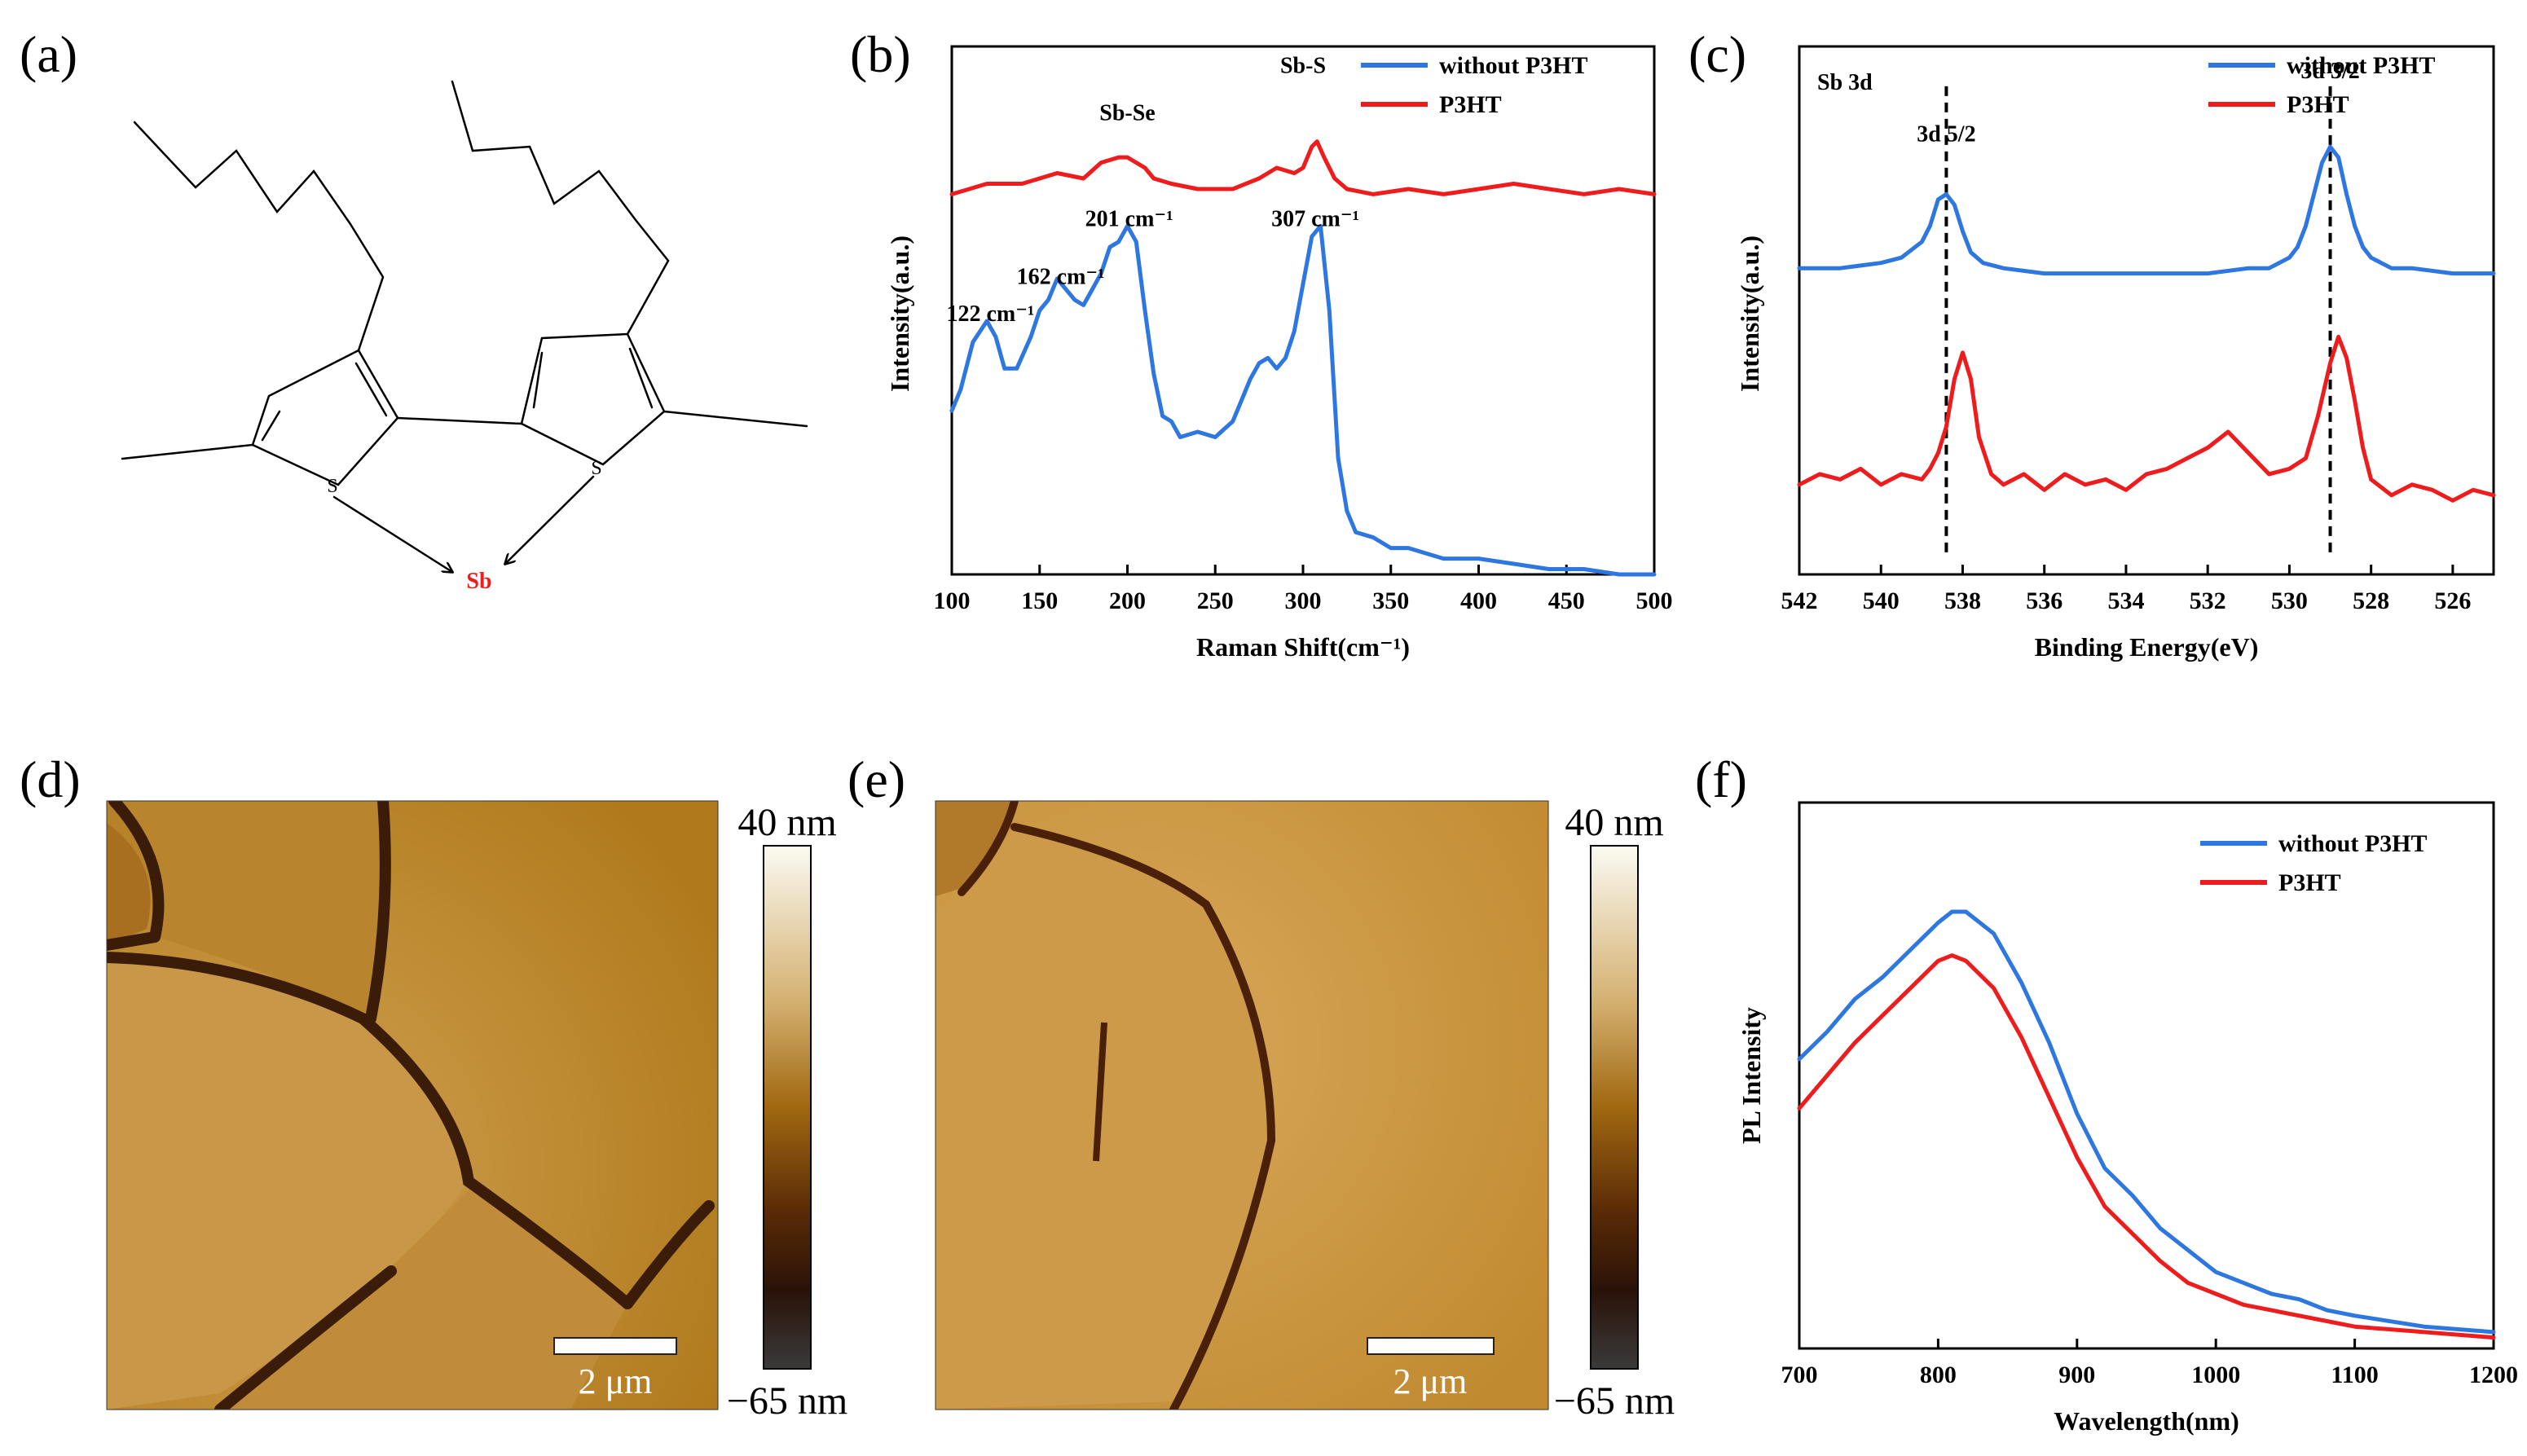 The height and width of the screenshot is (1456, 2527). I want to click on c-legend-label: without P3HT, so click(2361, 65).